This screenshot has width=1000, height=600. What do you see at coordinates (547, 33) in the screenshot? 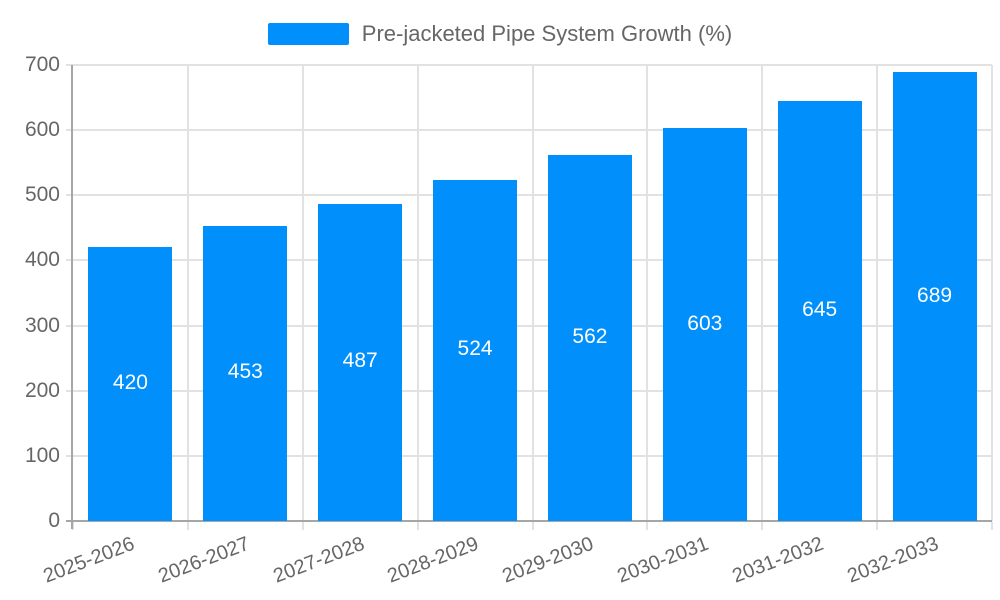
I see `legend-label: Pre-jacketed Pipe System Growth (%)` at bounding box center [547, 33].